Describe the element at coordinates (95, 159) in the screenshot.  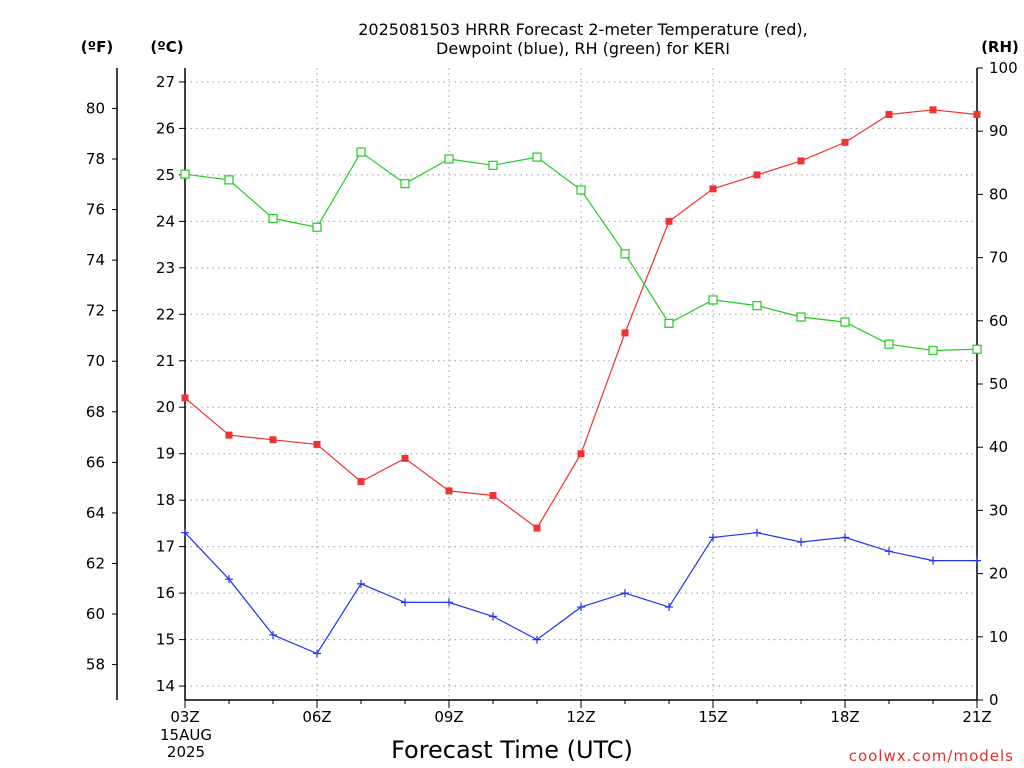
I see `fahrenheit-tick-label: 78` at that location.